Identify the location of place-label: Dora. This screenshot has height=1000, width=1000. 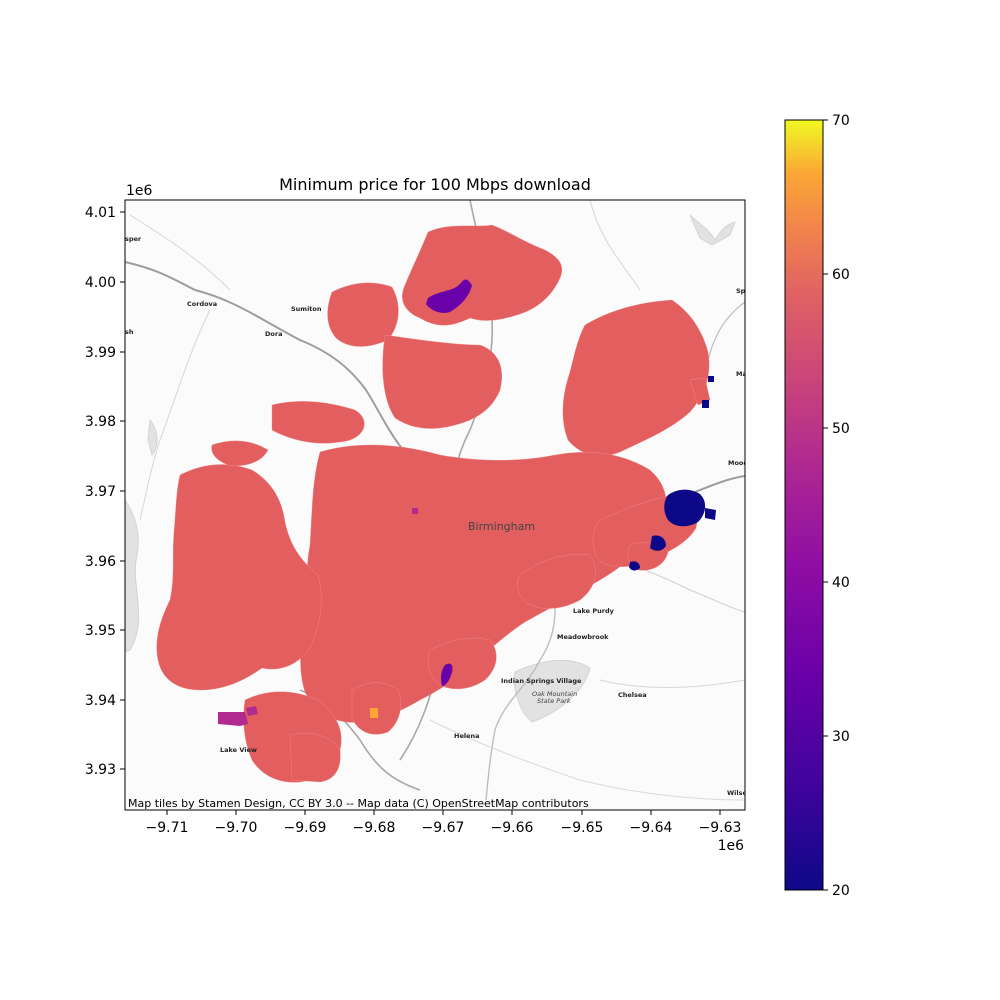
(273, 334).